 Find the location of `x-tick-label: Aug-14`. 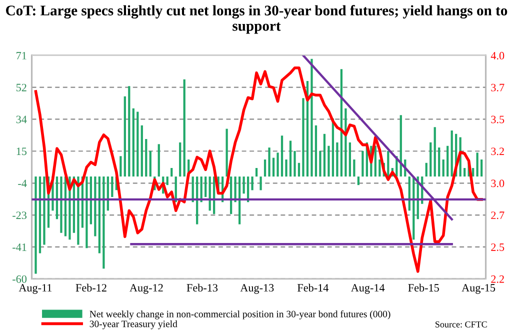

x-tick-label: Aug-14 is located at coordinates (367, 289).